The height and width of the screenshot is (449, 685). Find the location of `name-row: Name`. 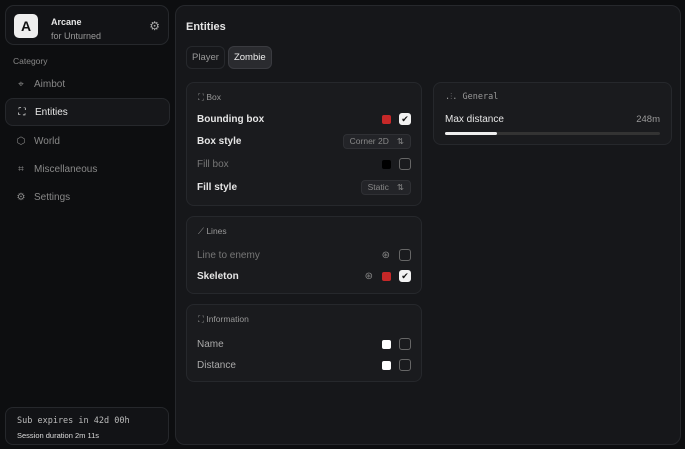

name-row: Name is located at coordinates (304, 344).